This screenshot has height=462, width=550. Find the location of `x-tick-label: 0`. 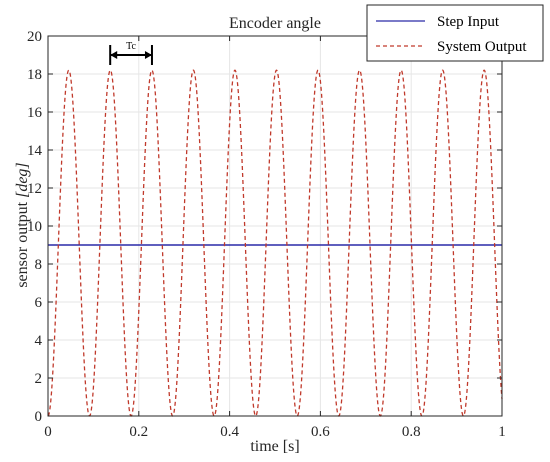

x-tick-label: 0 is located at coordinates (48, 432).